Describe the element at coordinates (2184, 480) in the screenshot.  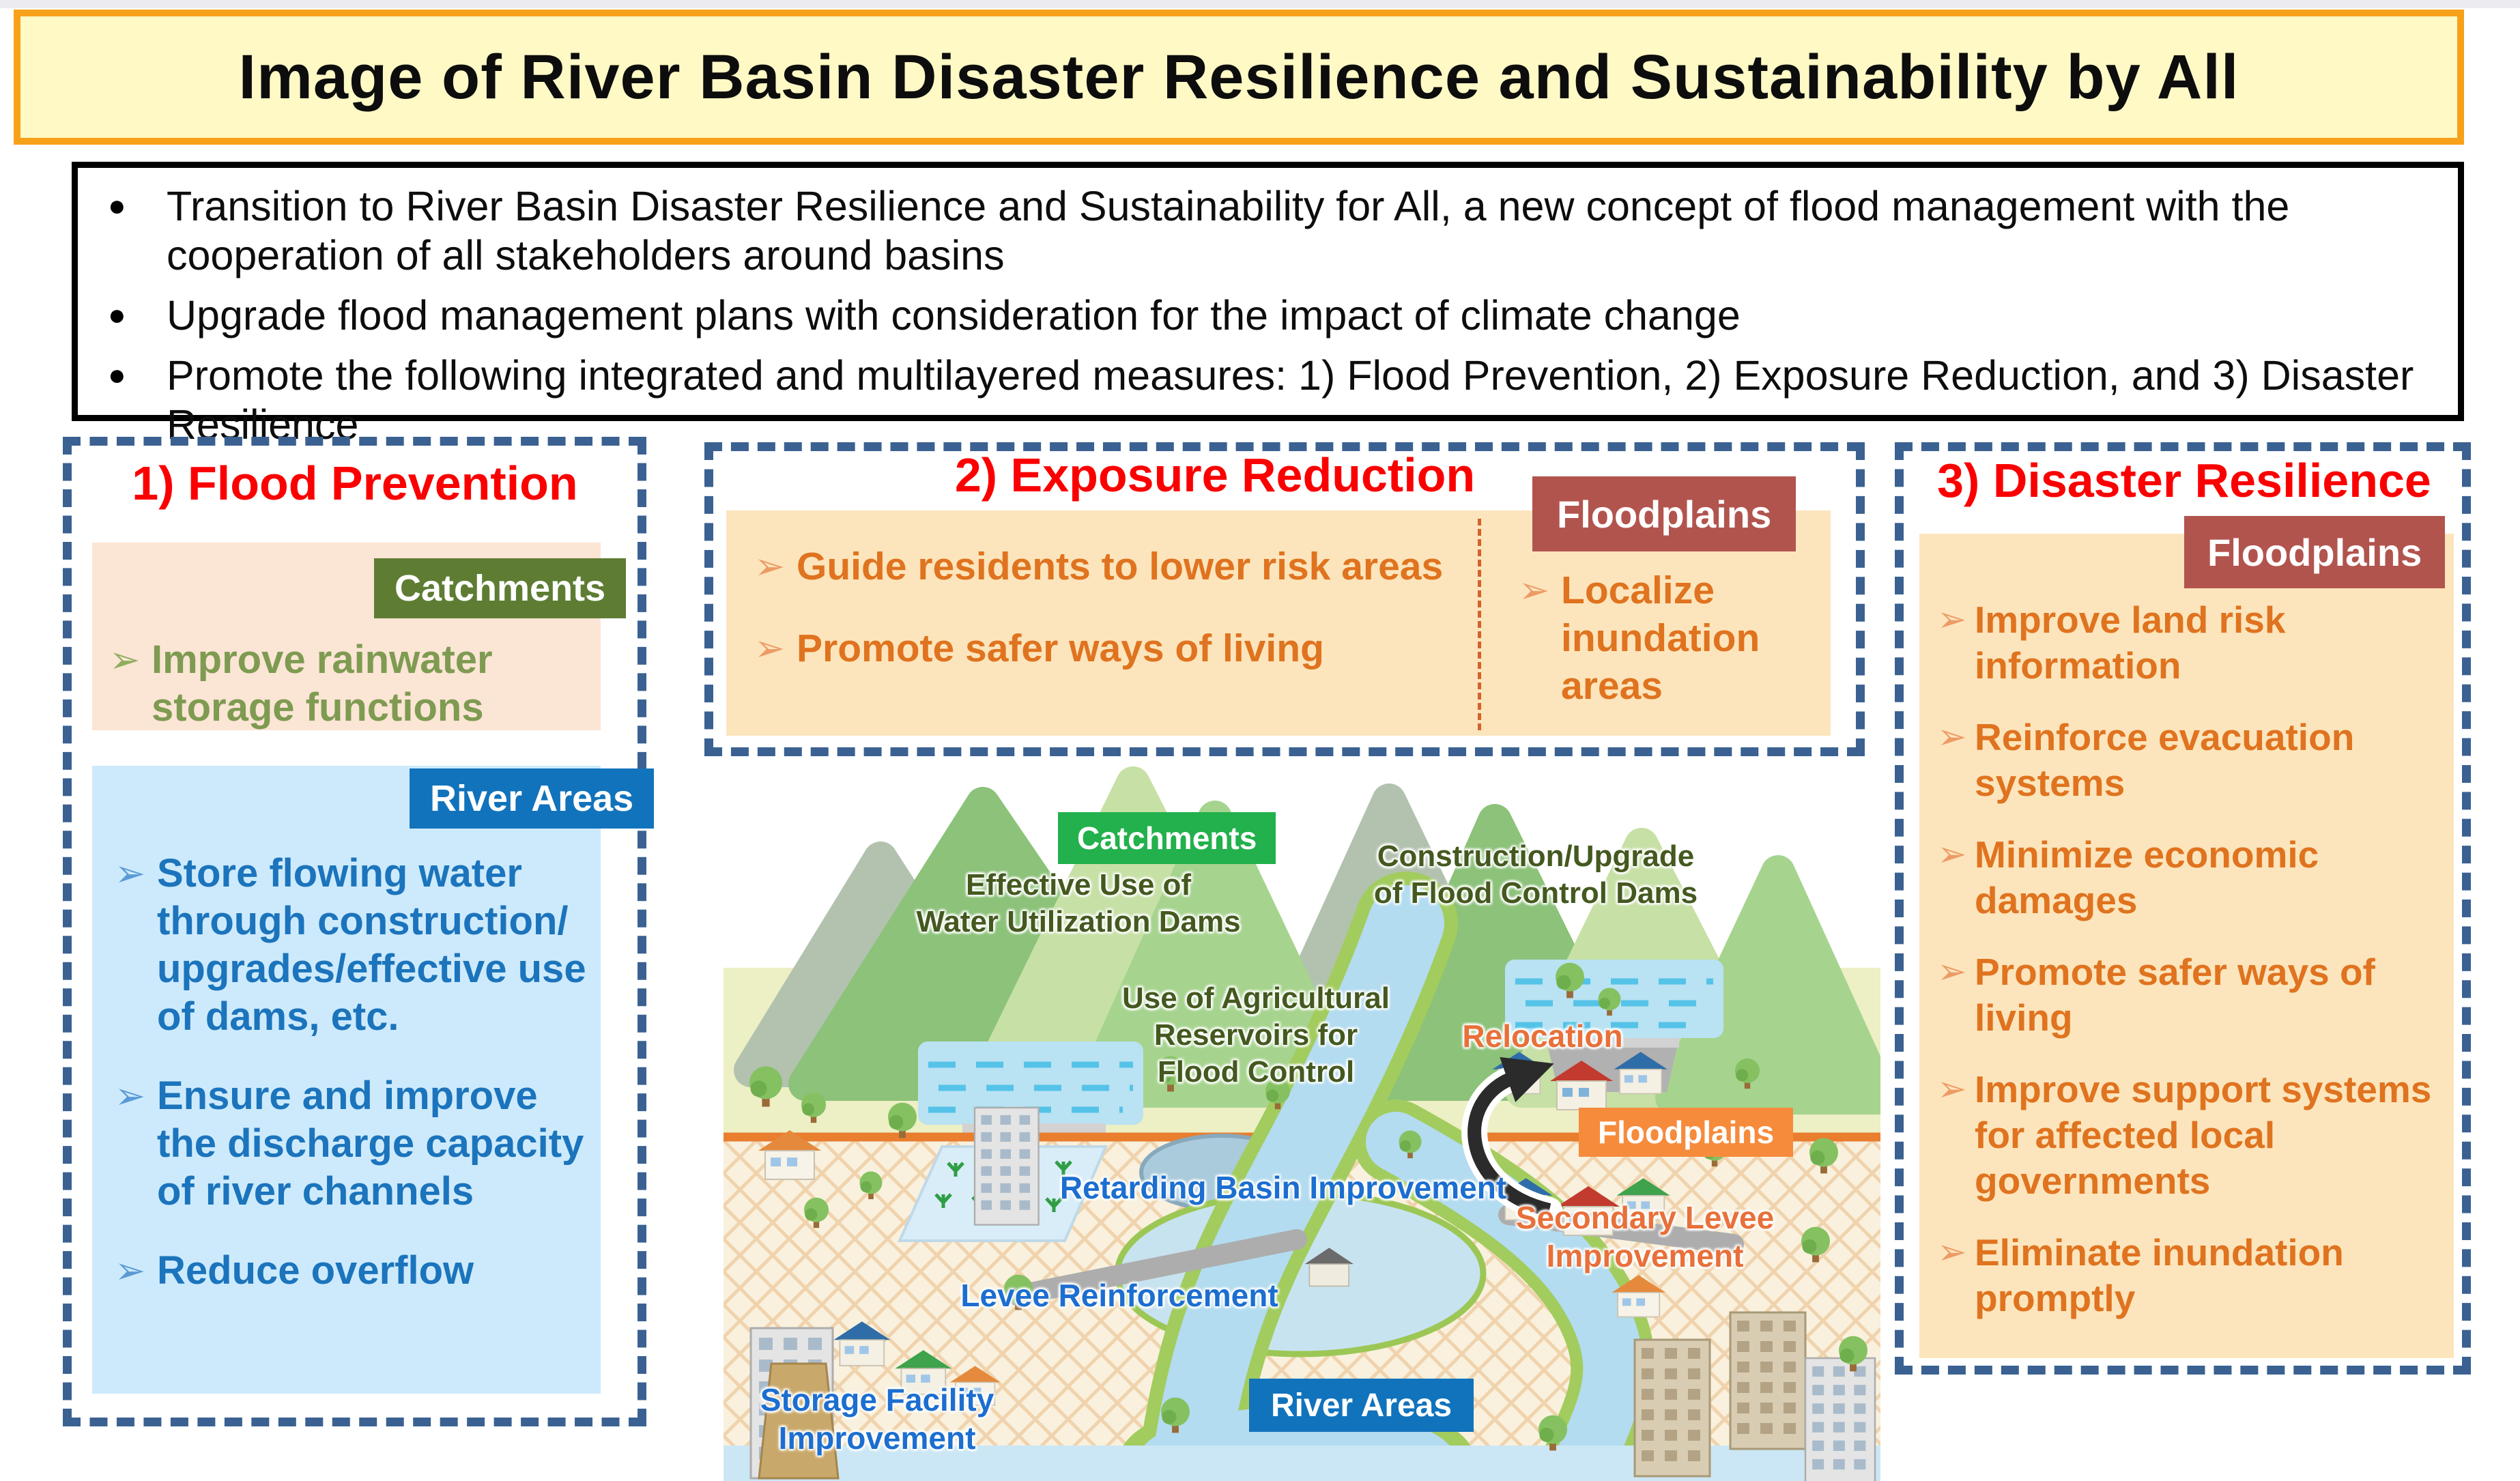
I see `disaster-resilience-title: 3) Disaster Resilience` at that location.